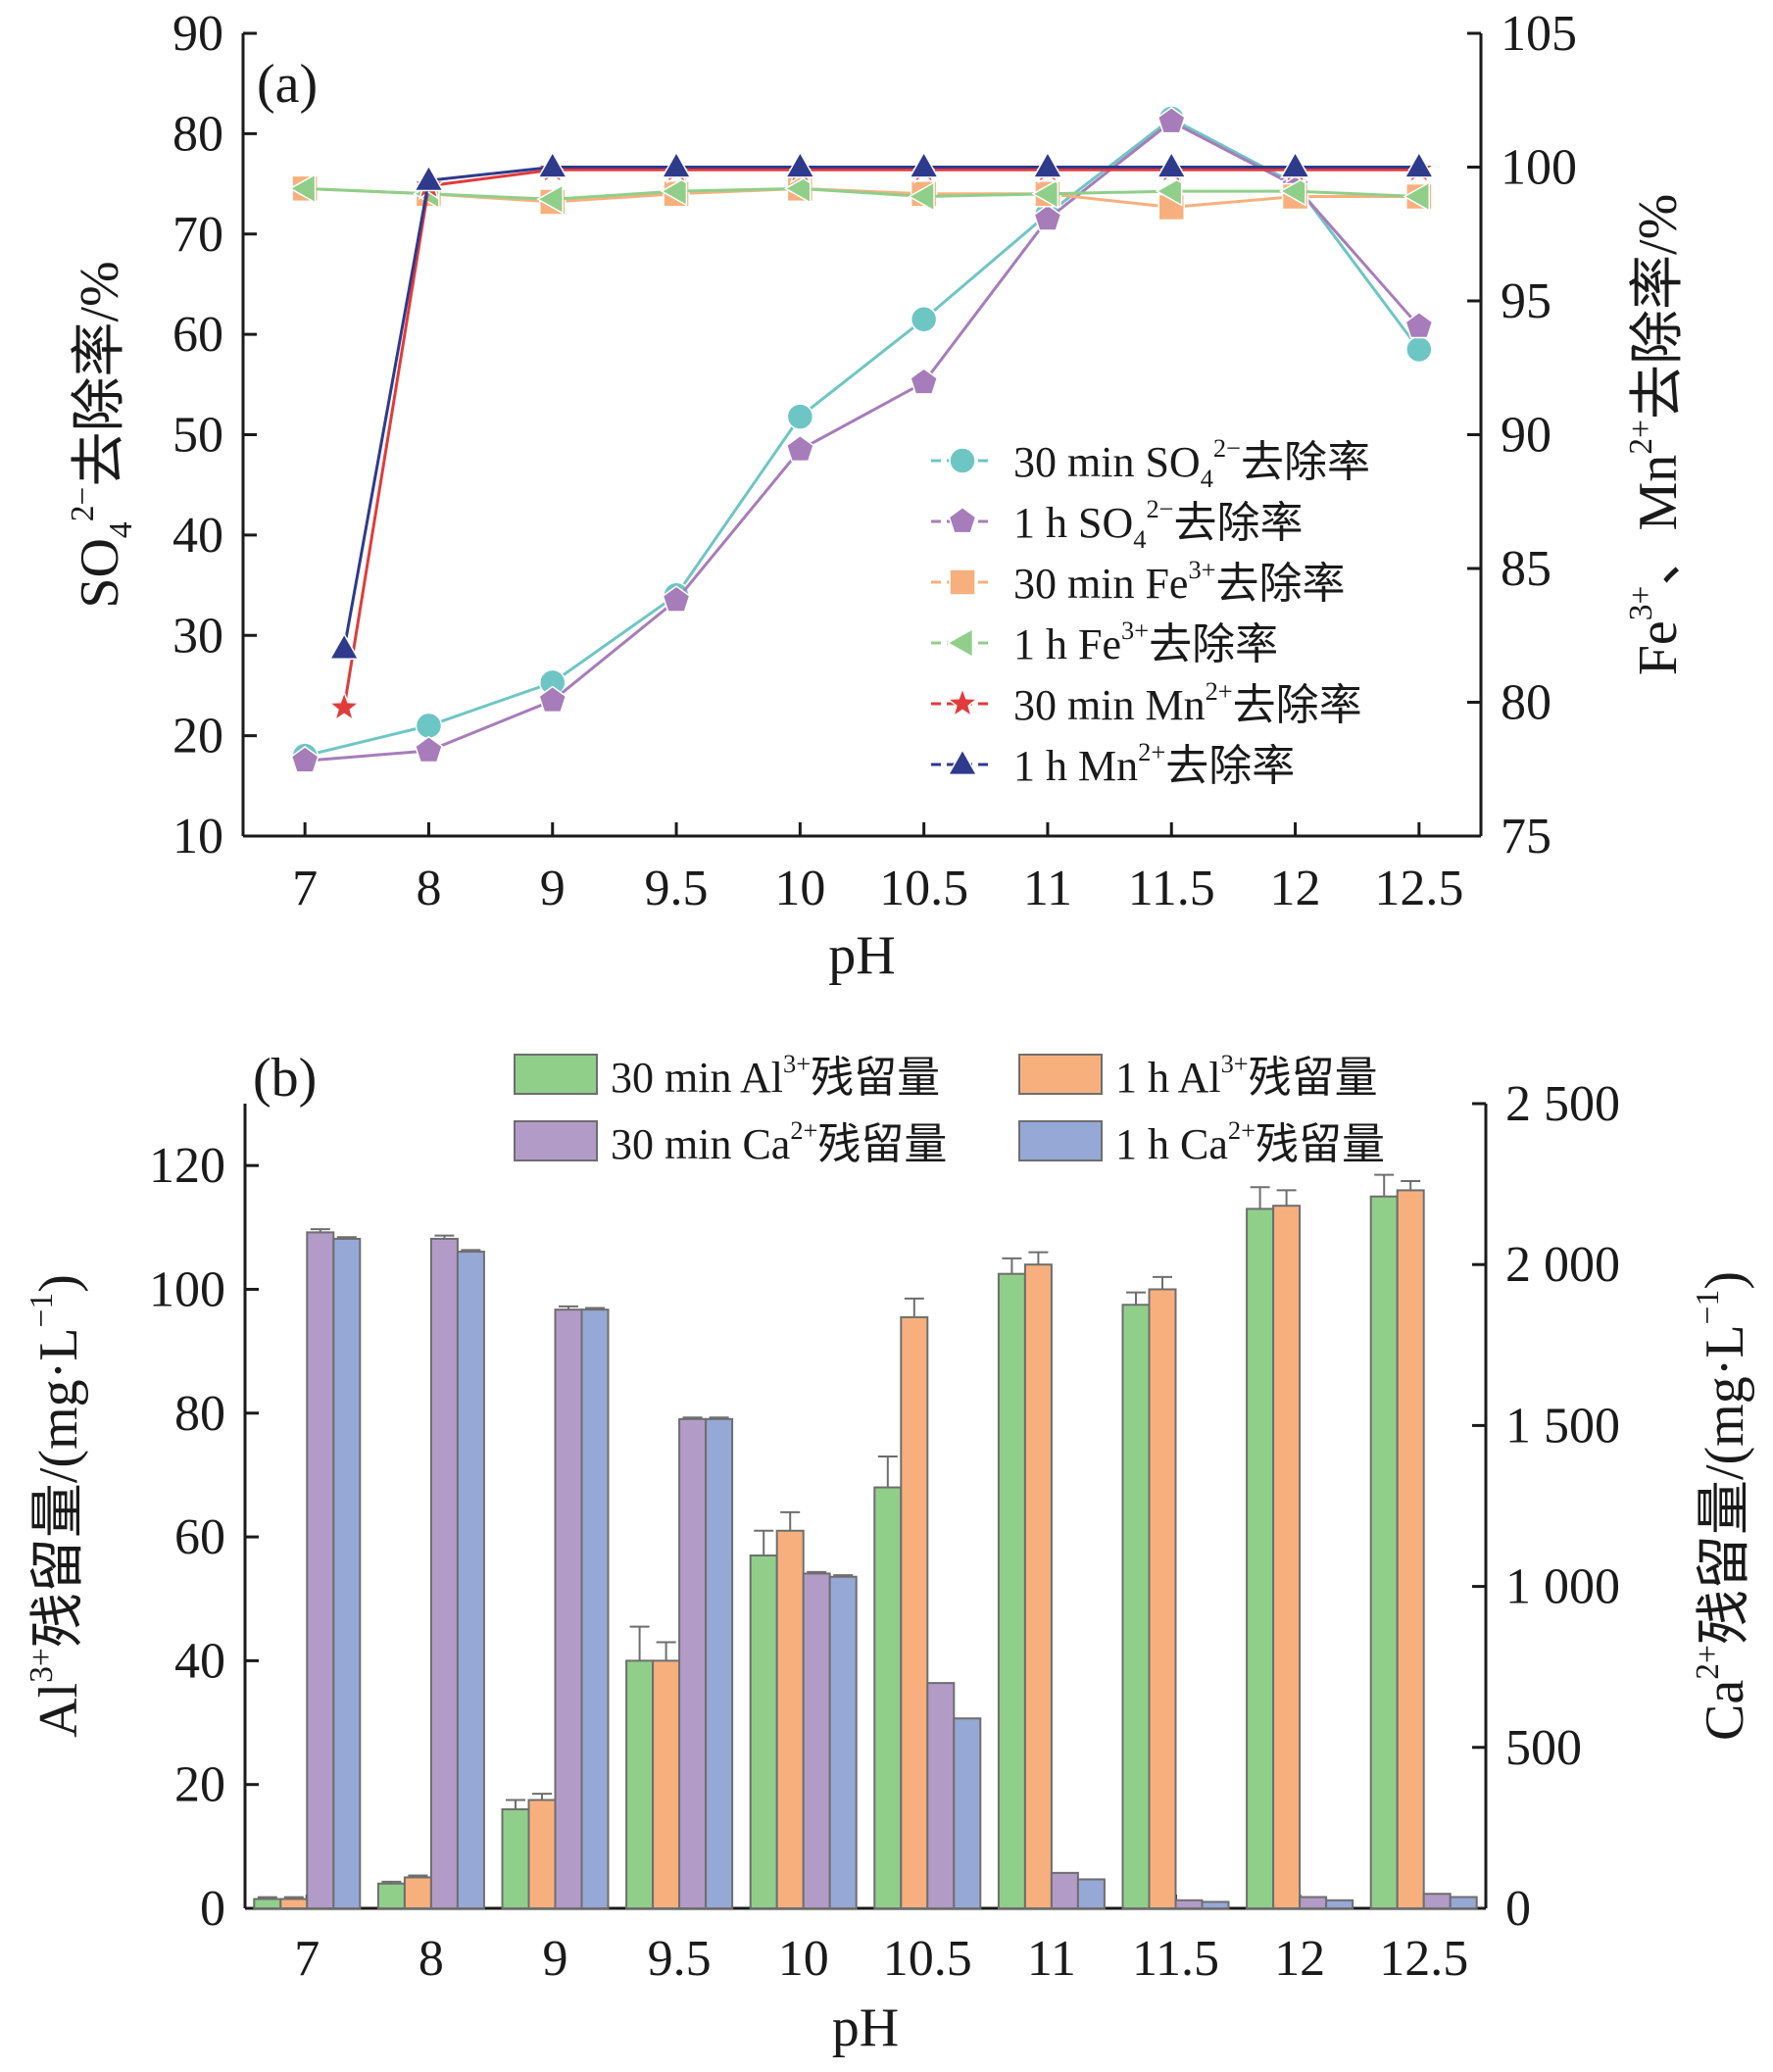 Image resolution: width=1773 pixels, height=2072 pixels. Describe the element at coordinates (1250, 1141) in the screenshot. I see `b-legend-label: 1 h Ca2+残留量` at that location.